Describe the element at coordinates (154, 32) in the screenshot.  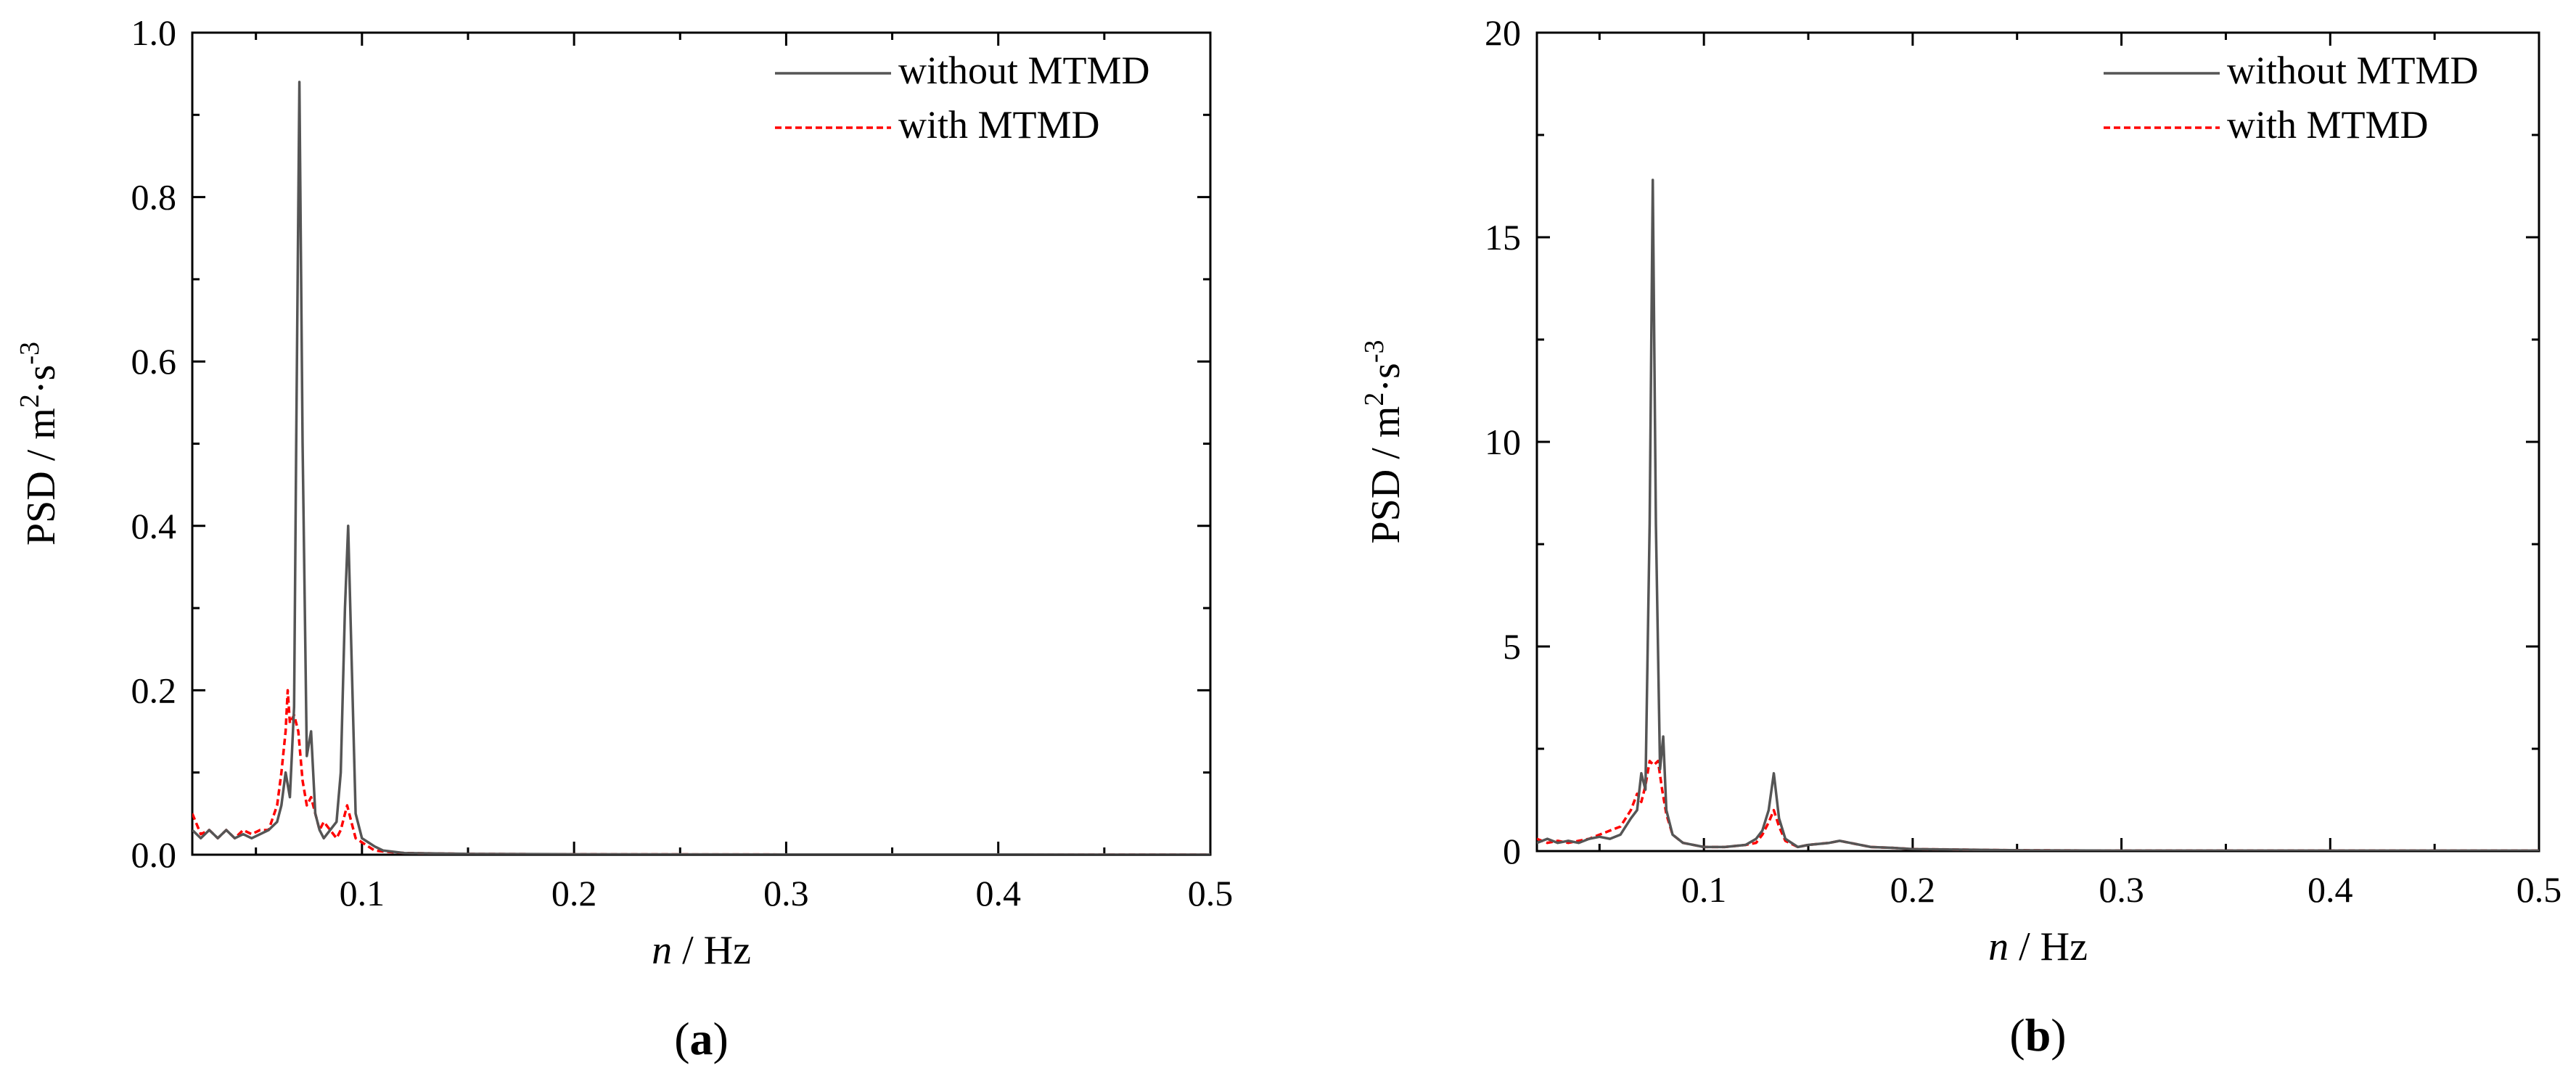
I see `y-tick-label: 1.0` at that location.